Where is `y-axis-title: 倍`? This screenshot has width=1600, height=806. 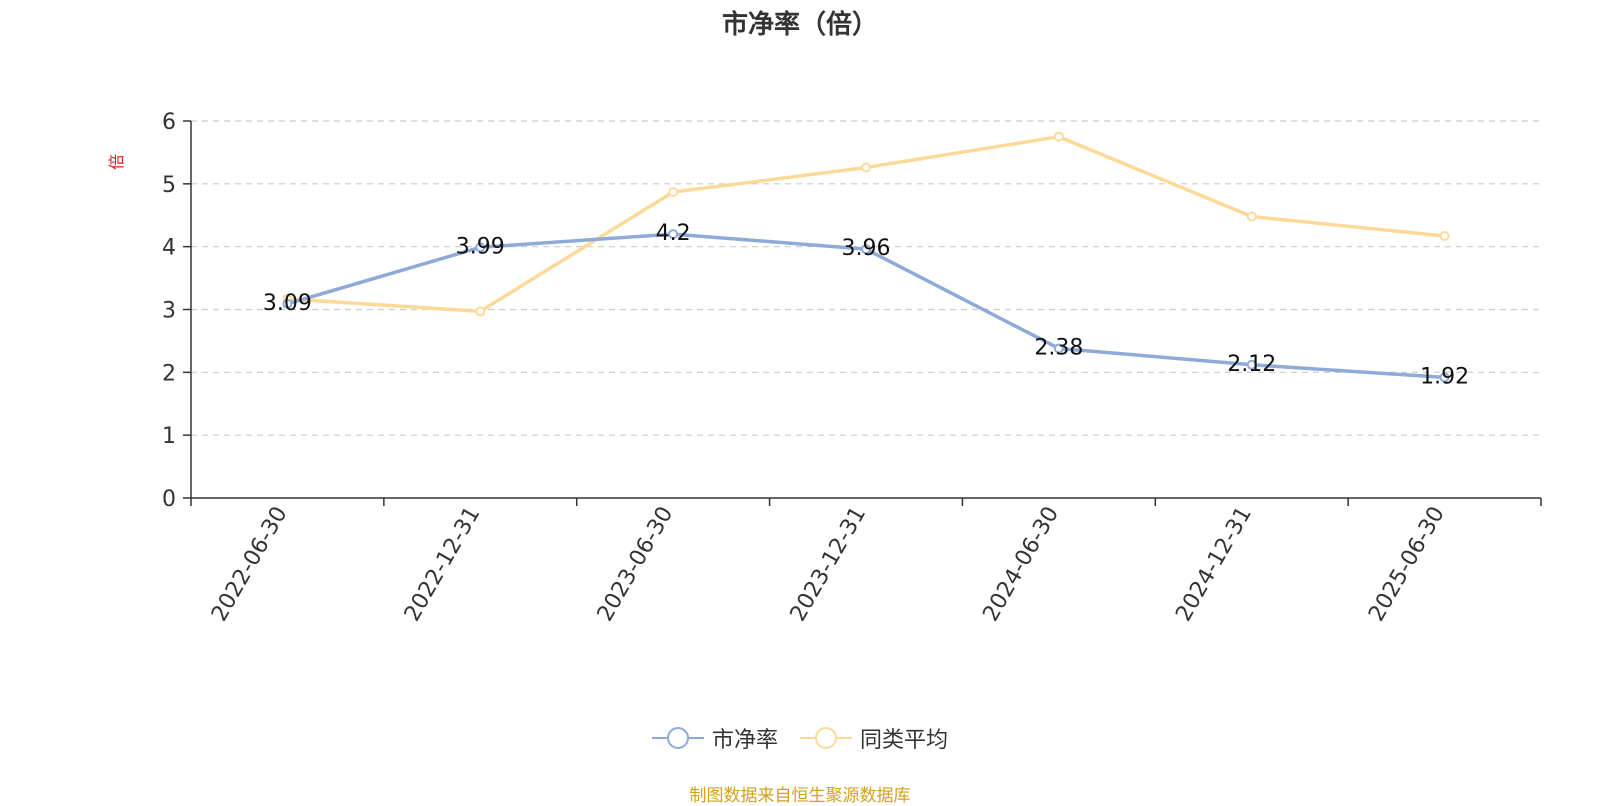 y-axis-title: 倍 is located at coordinates (116, 162).